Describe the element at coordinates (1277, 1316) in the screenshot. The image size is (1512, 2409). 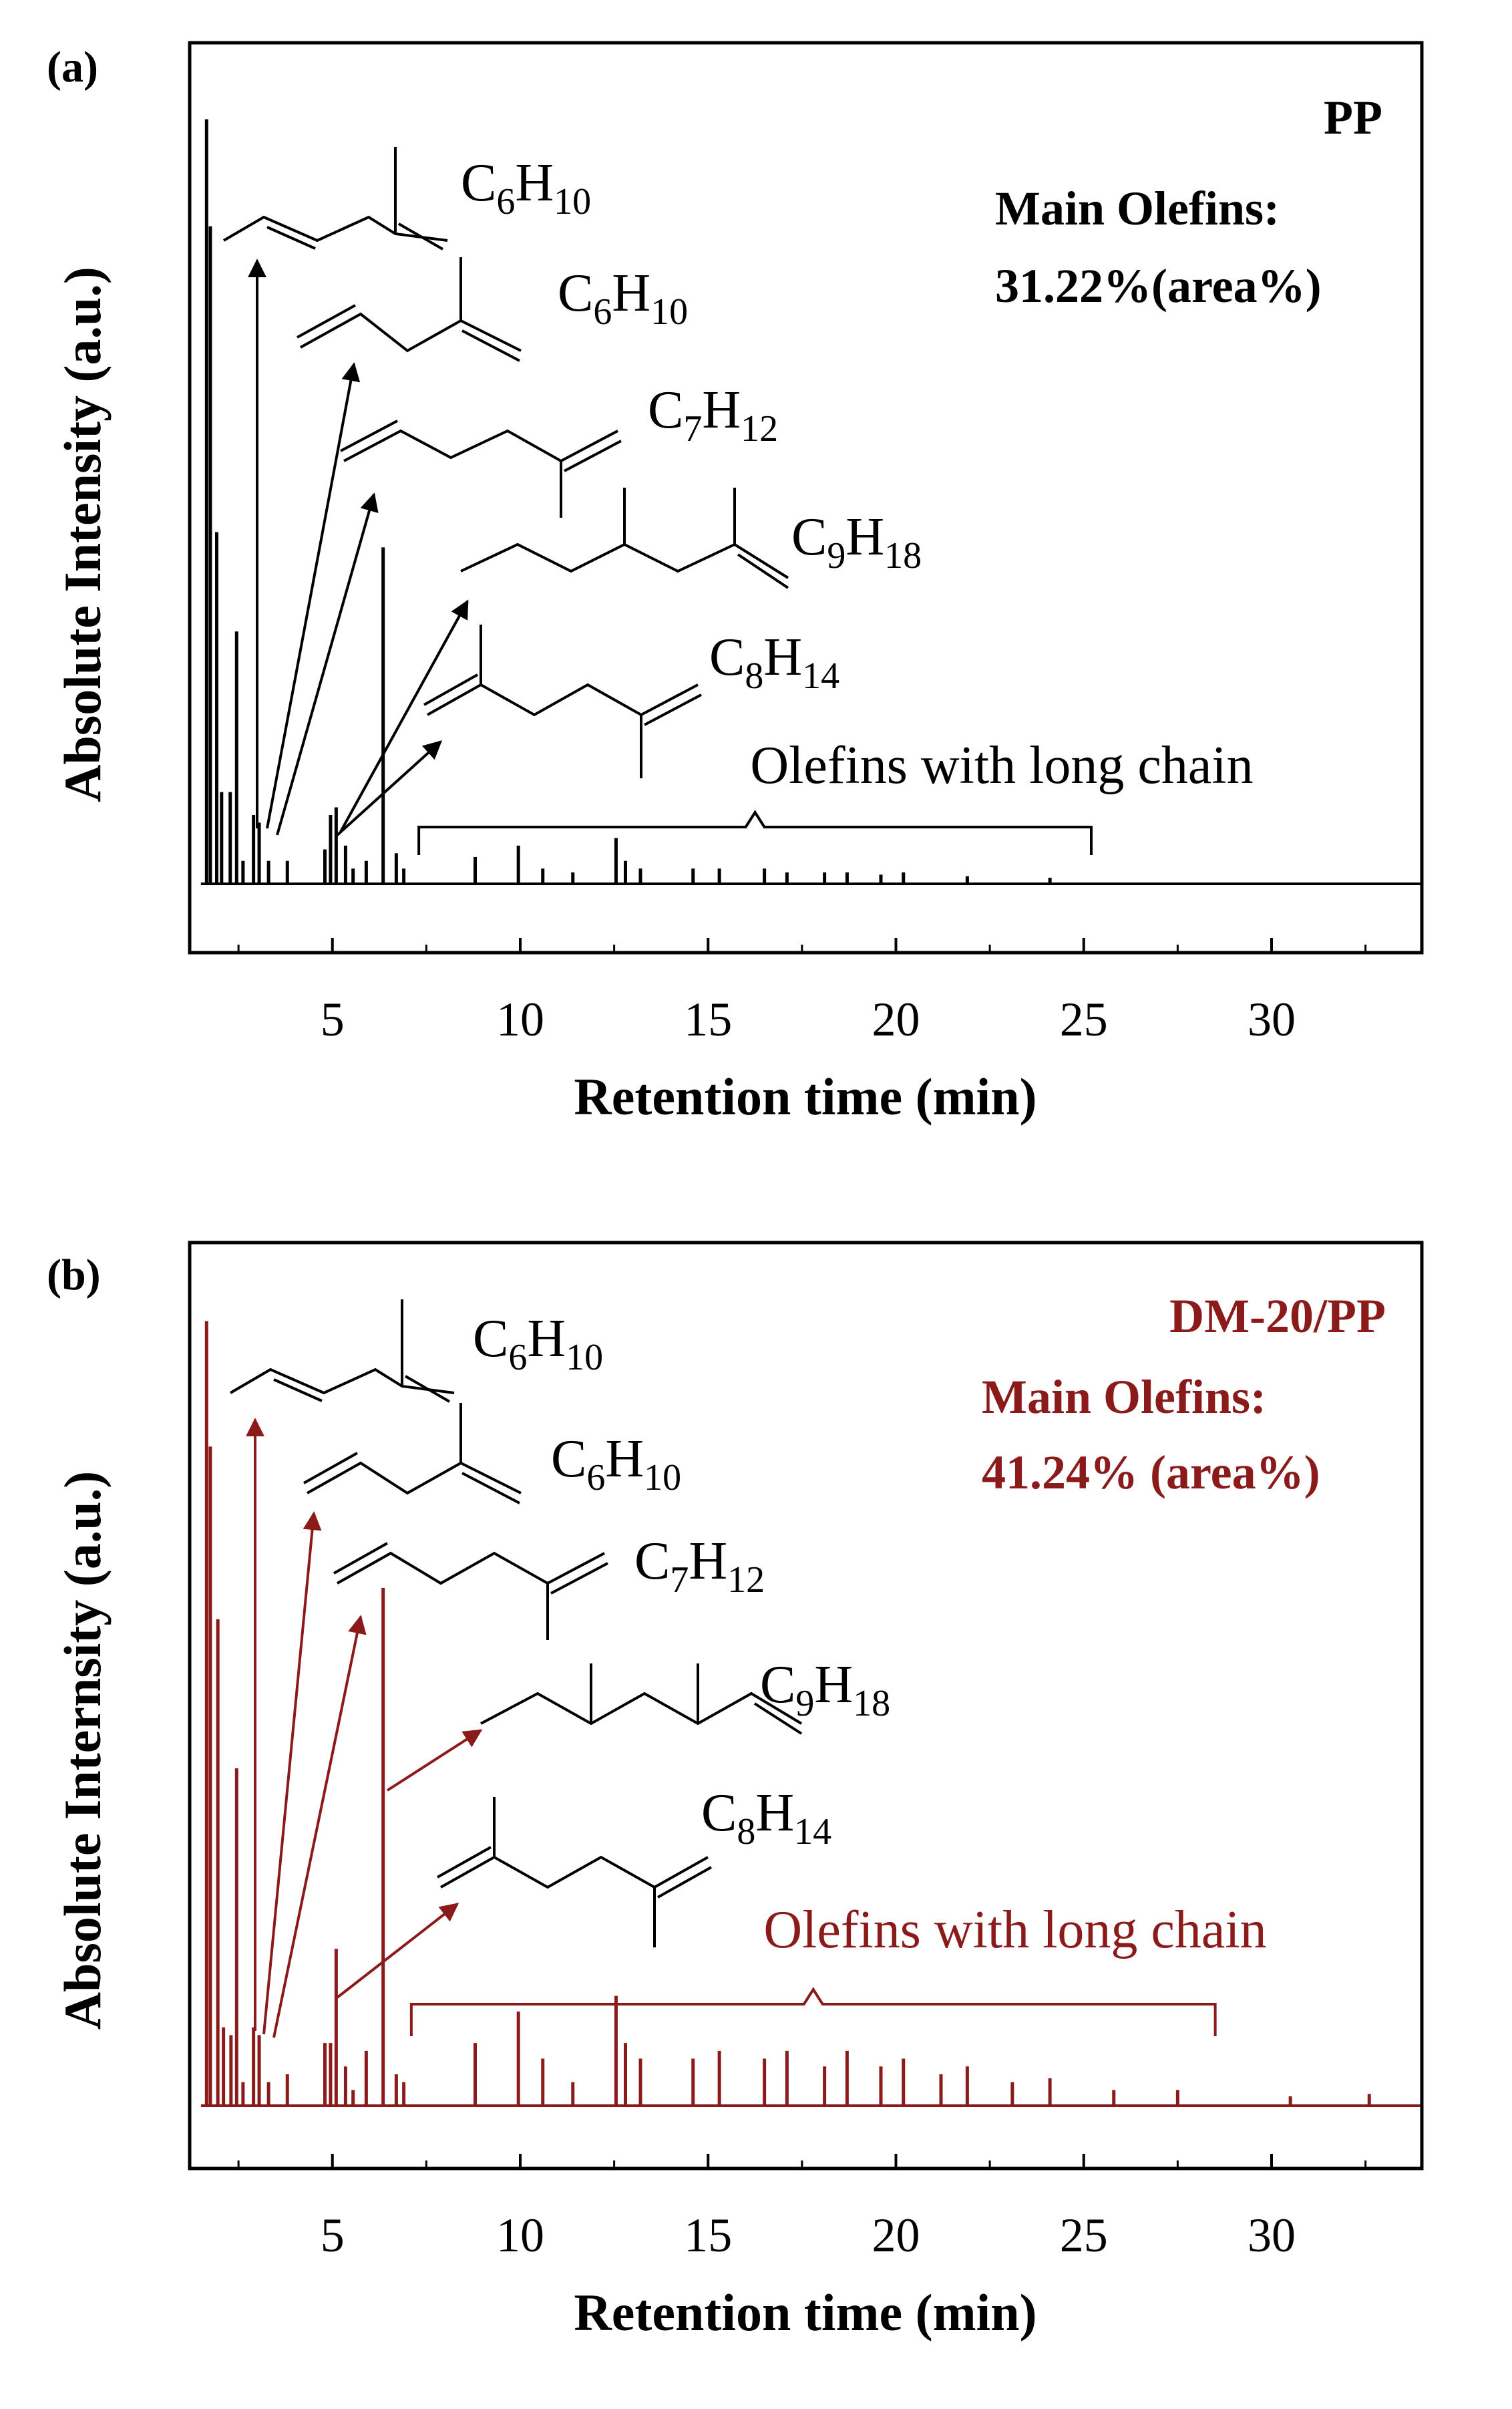
I see `panel-b-sample-label: DM-20/PP` at that location.